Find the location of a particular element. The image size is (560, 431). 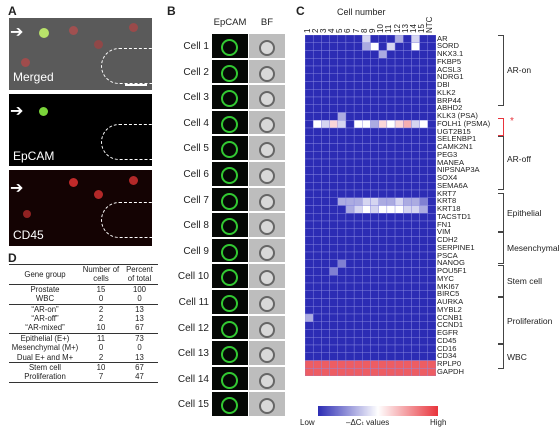

table-row: Epithelial (E+) 11 73 is located at coordinates (83, 338).